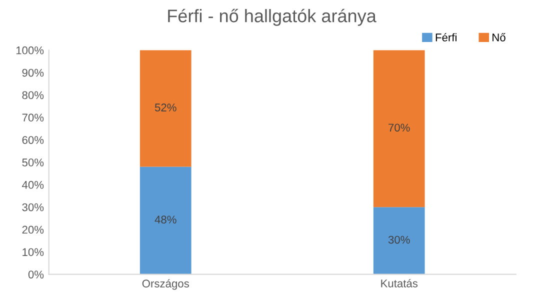 Image resolution: width=543 pixels, height=295 pixels. What do you see at coordinates (499, 37) in the screenshot?
I see `legend-label: Nő` at bounding box center [499, 37].